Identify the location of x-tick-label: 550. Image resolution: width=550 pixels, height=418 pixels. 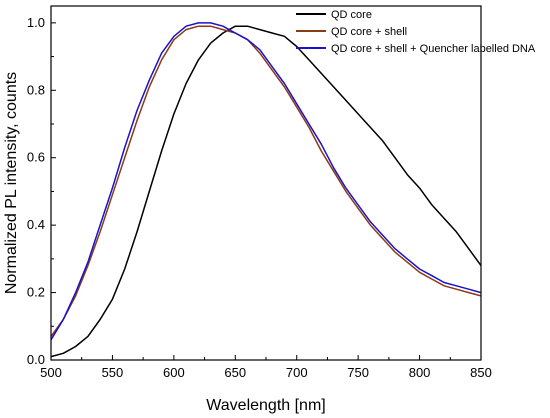
(113, 372).